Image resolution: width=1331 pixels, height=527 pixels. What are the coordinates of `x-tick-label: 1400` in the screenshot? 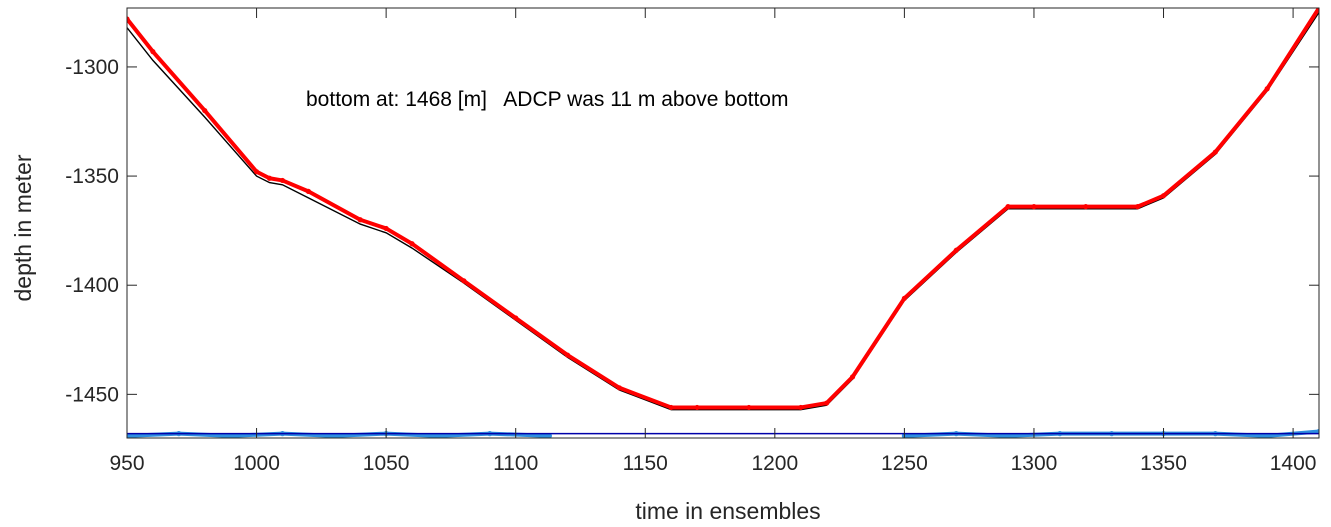 It's located at (1293, 463).